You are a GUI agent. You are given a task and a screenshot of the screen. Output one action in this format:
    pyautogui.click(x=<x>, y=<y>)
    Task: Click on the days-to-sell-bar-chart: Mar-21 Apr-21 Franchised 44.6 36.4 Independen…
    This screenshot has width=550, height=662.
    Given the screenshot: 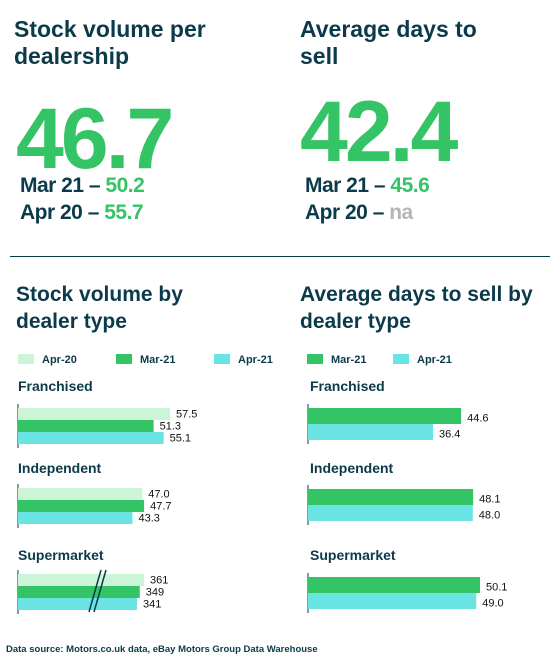 What is the action you would take?
    pyautogui.click(x=407, y=483)
    